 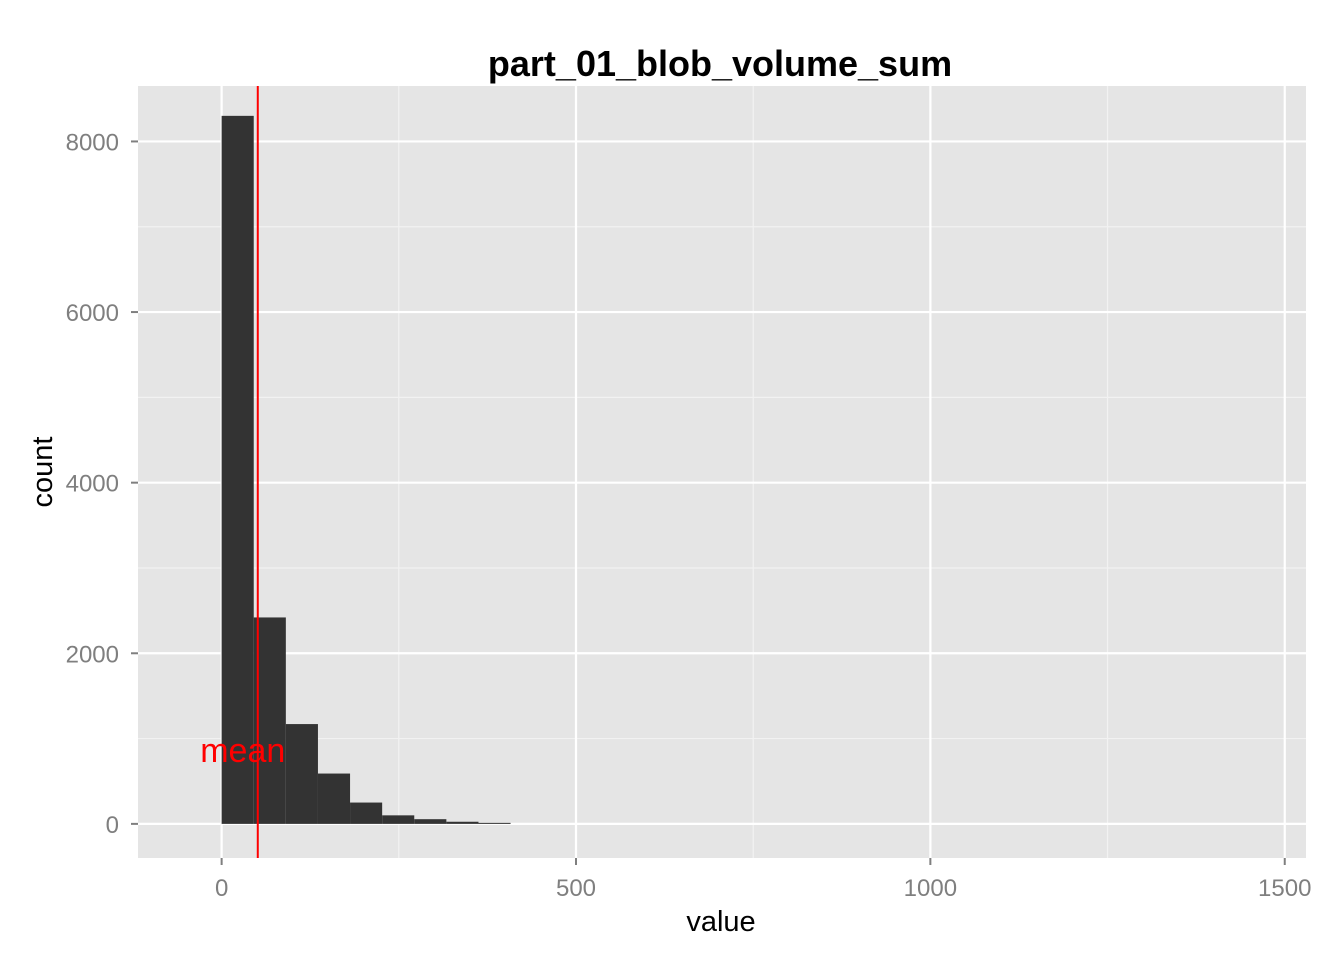 I want to click on chart-title: part_01_blob_volume_sum, so click(x=720, y=63).